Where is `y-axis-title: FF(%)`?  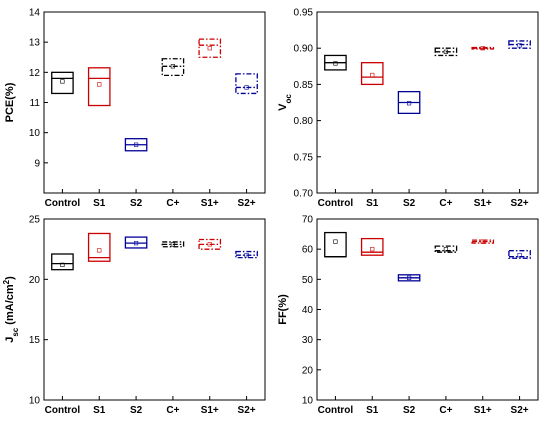 y-axis-title: FF(%) is located at coordinates (283, 309).